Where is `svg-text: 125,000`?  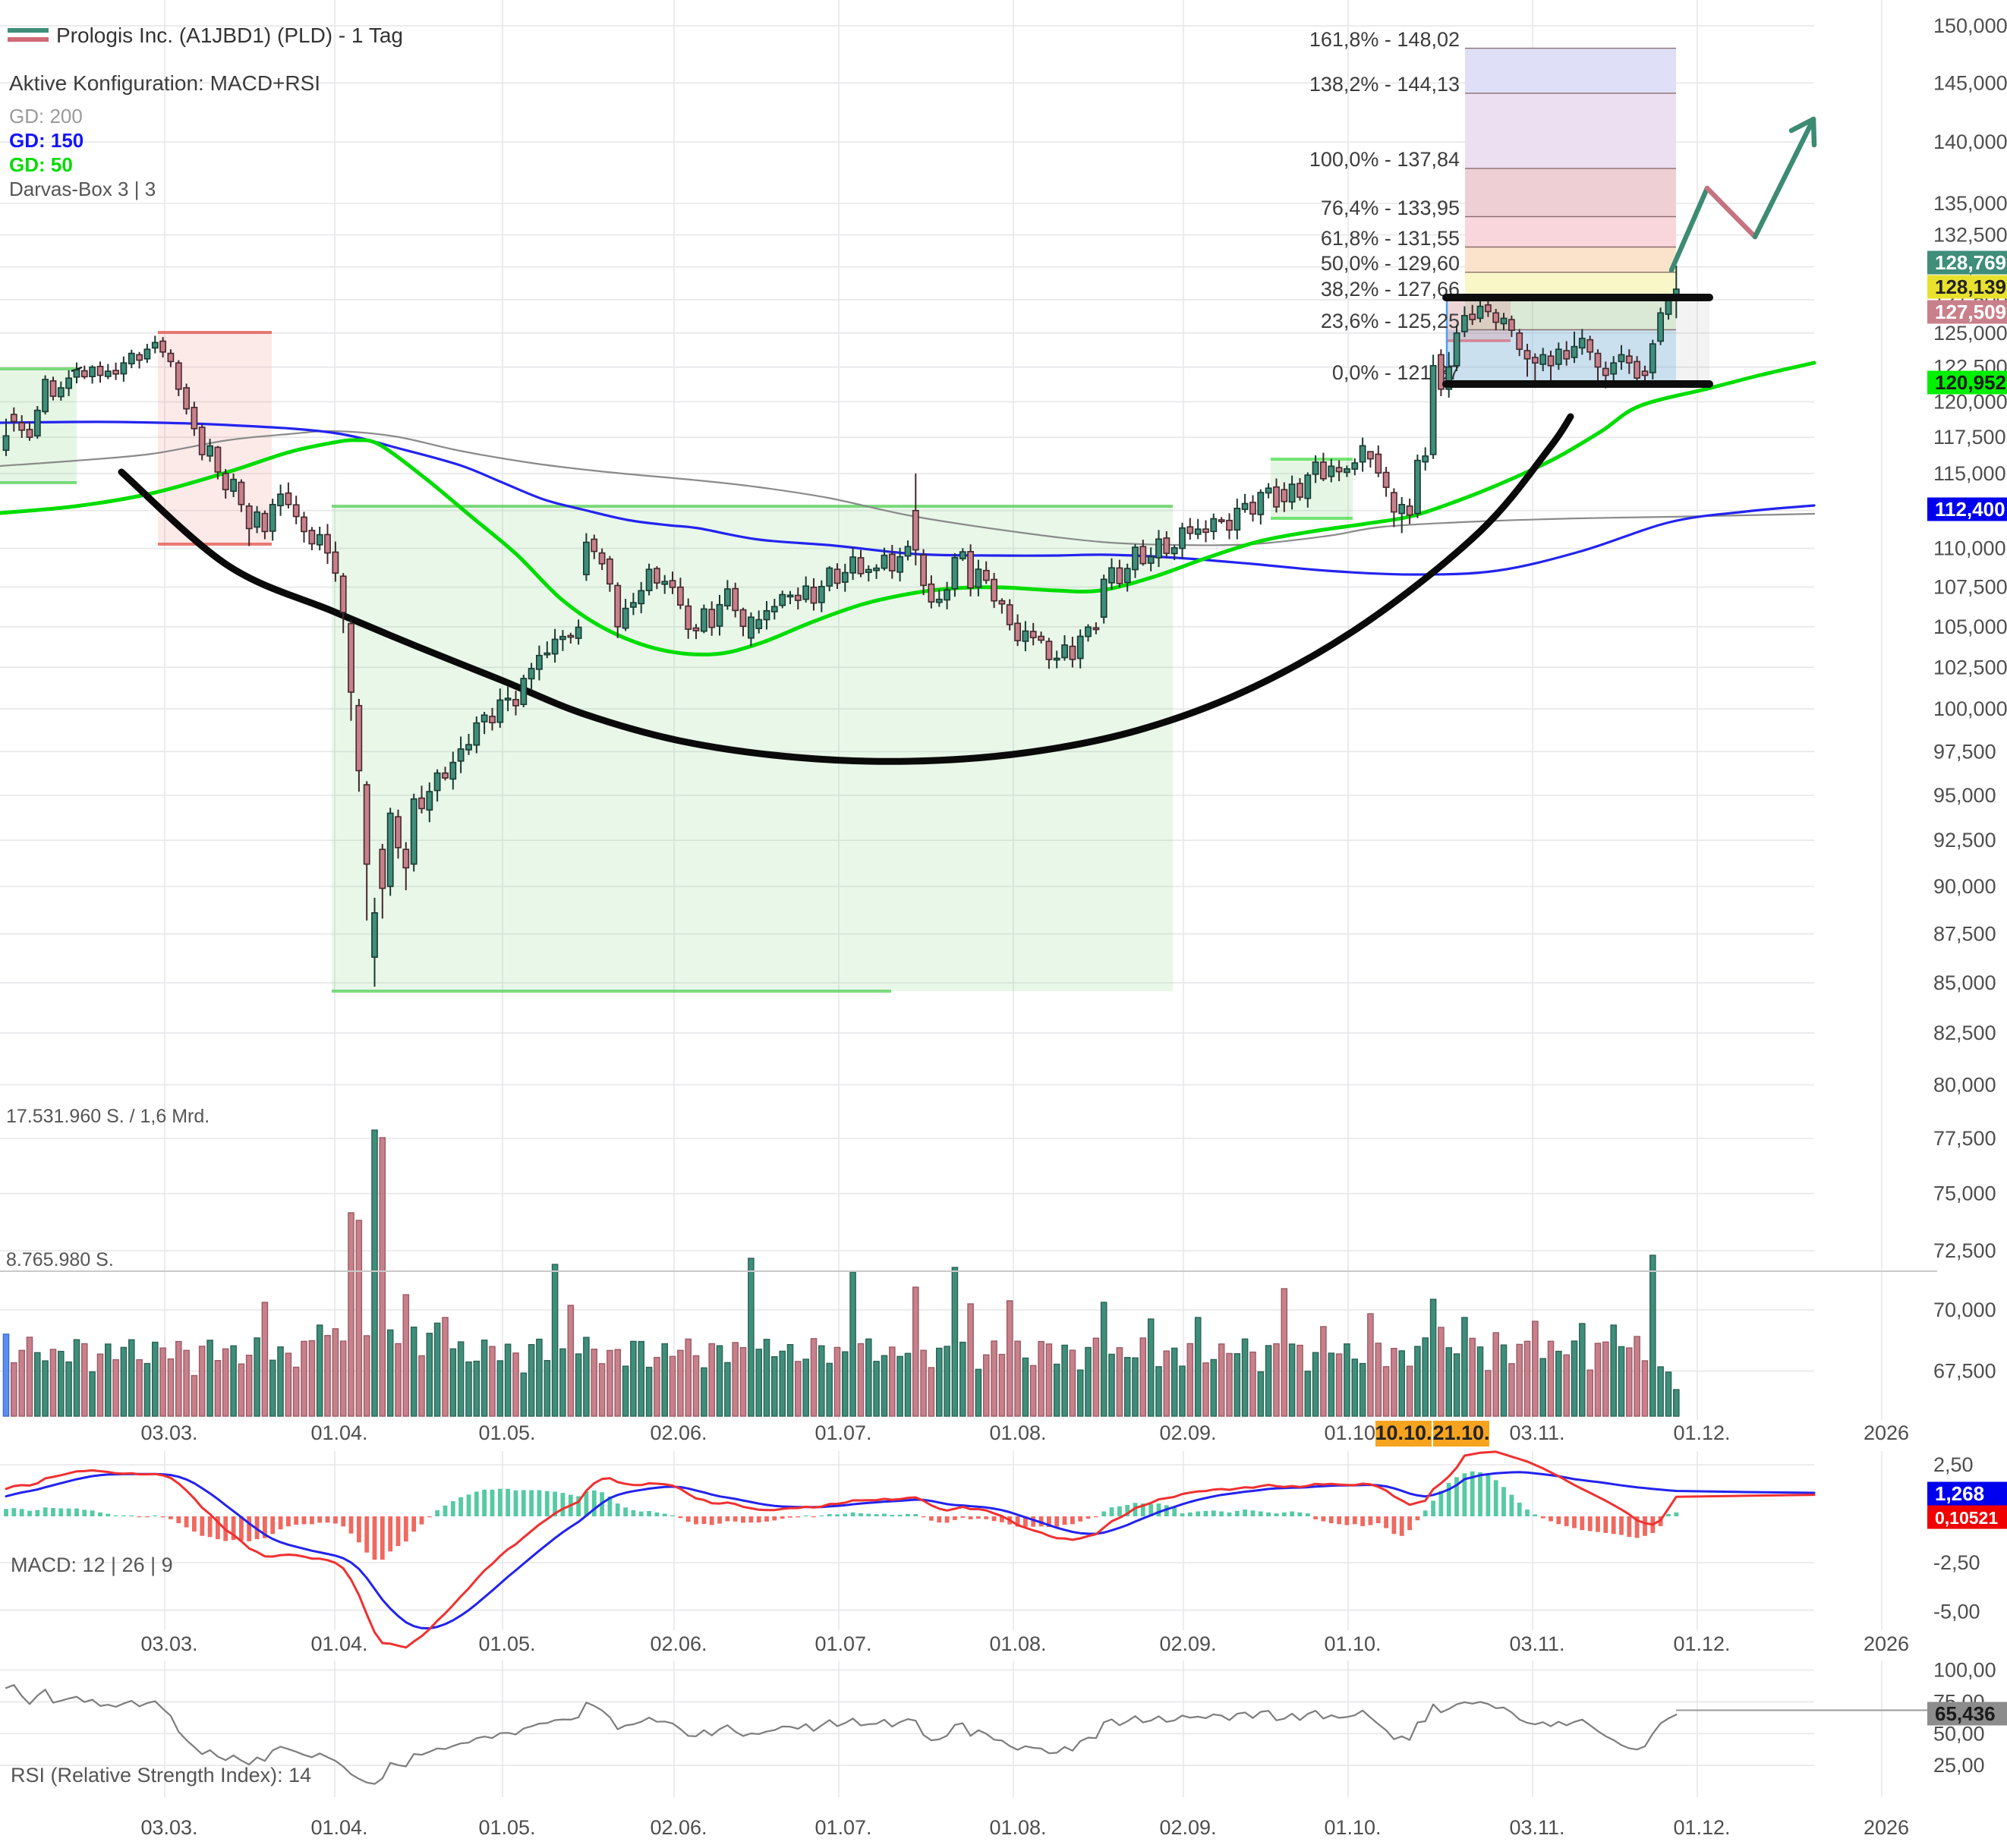
svg-text: 125,000 is located at coordinates (1970, 334).